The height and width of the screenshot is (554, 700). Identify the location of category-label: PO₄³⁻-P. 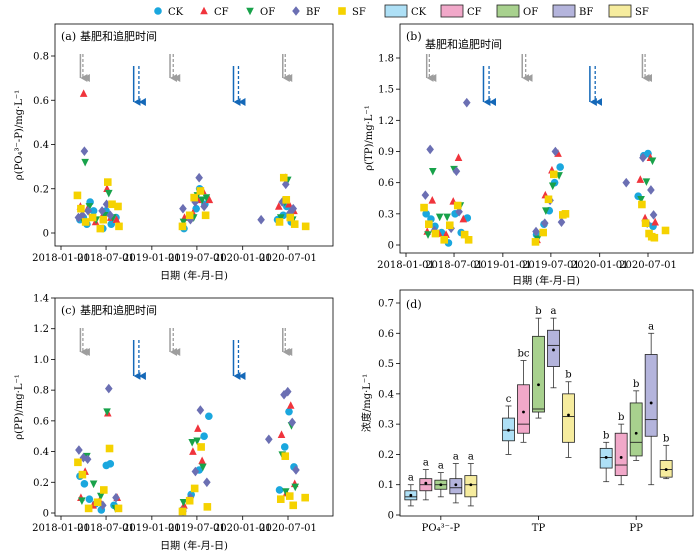
(441, 528).